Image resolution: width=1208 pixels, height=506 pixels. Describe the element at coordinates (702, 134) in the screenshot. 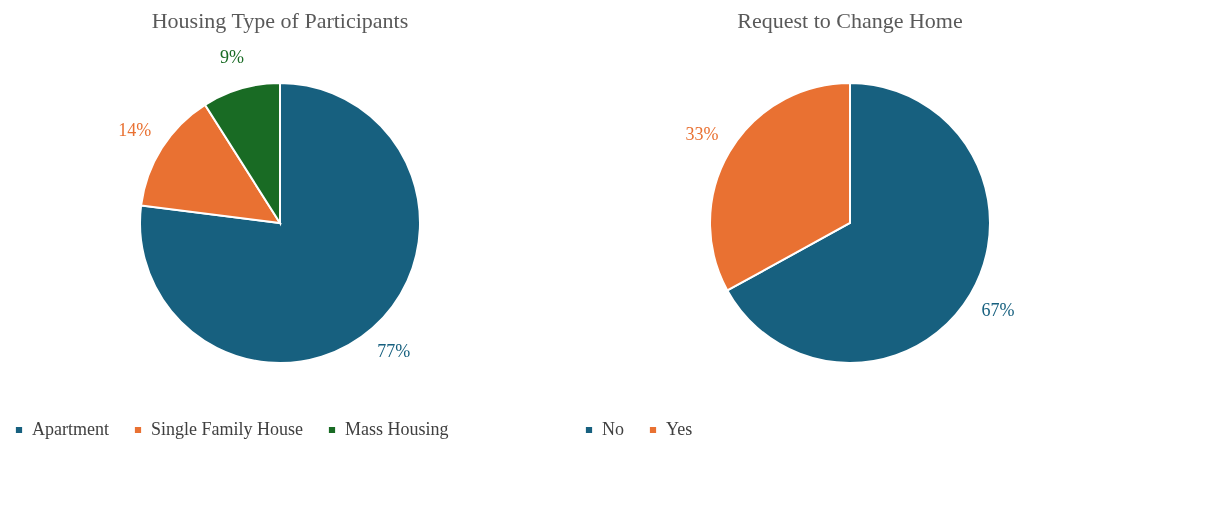

I see `data-label: 33%` at that location.